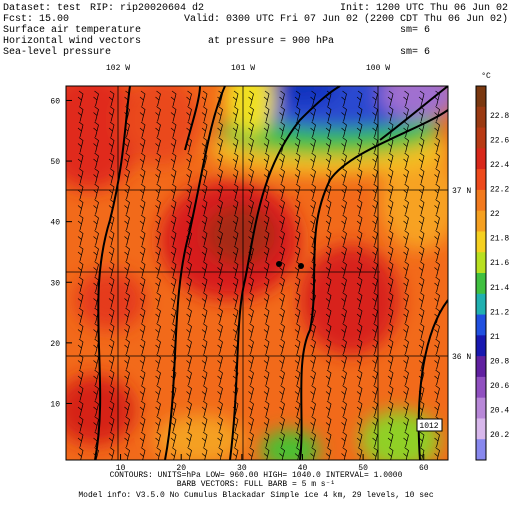  Describe the element at coordinates (424, 8) in the screenshot. I see `header-text: Init: 1200 UTC Thu 06 Jun 02` at that location.